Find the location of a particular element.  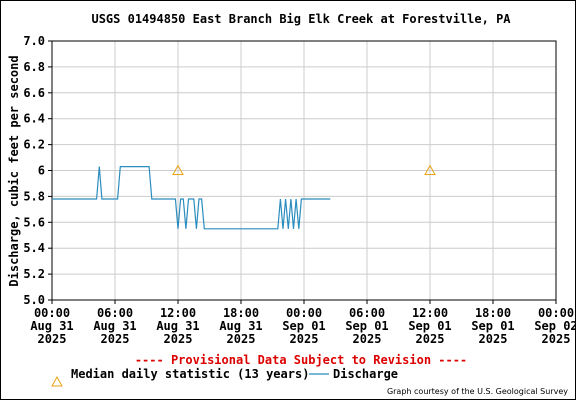

y-tick-label: 6 is located at coordinates (41, 171).